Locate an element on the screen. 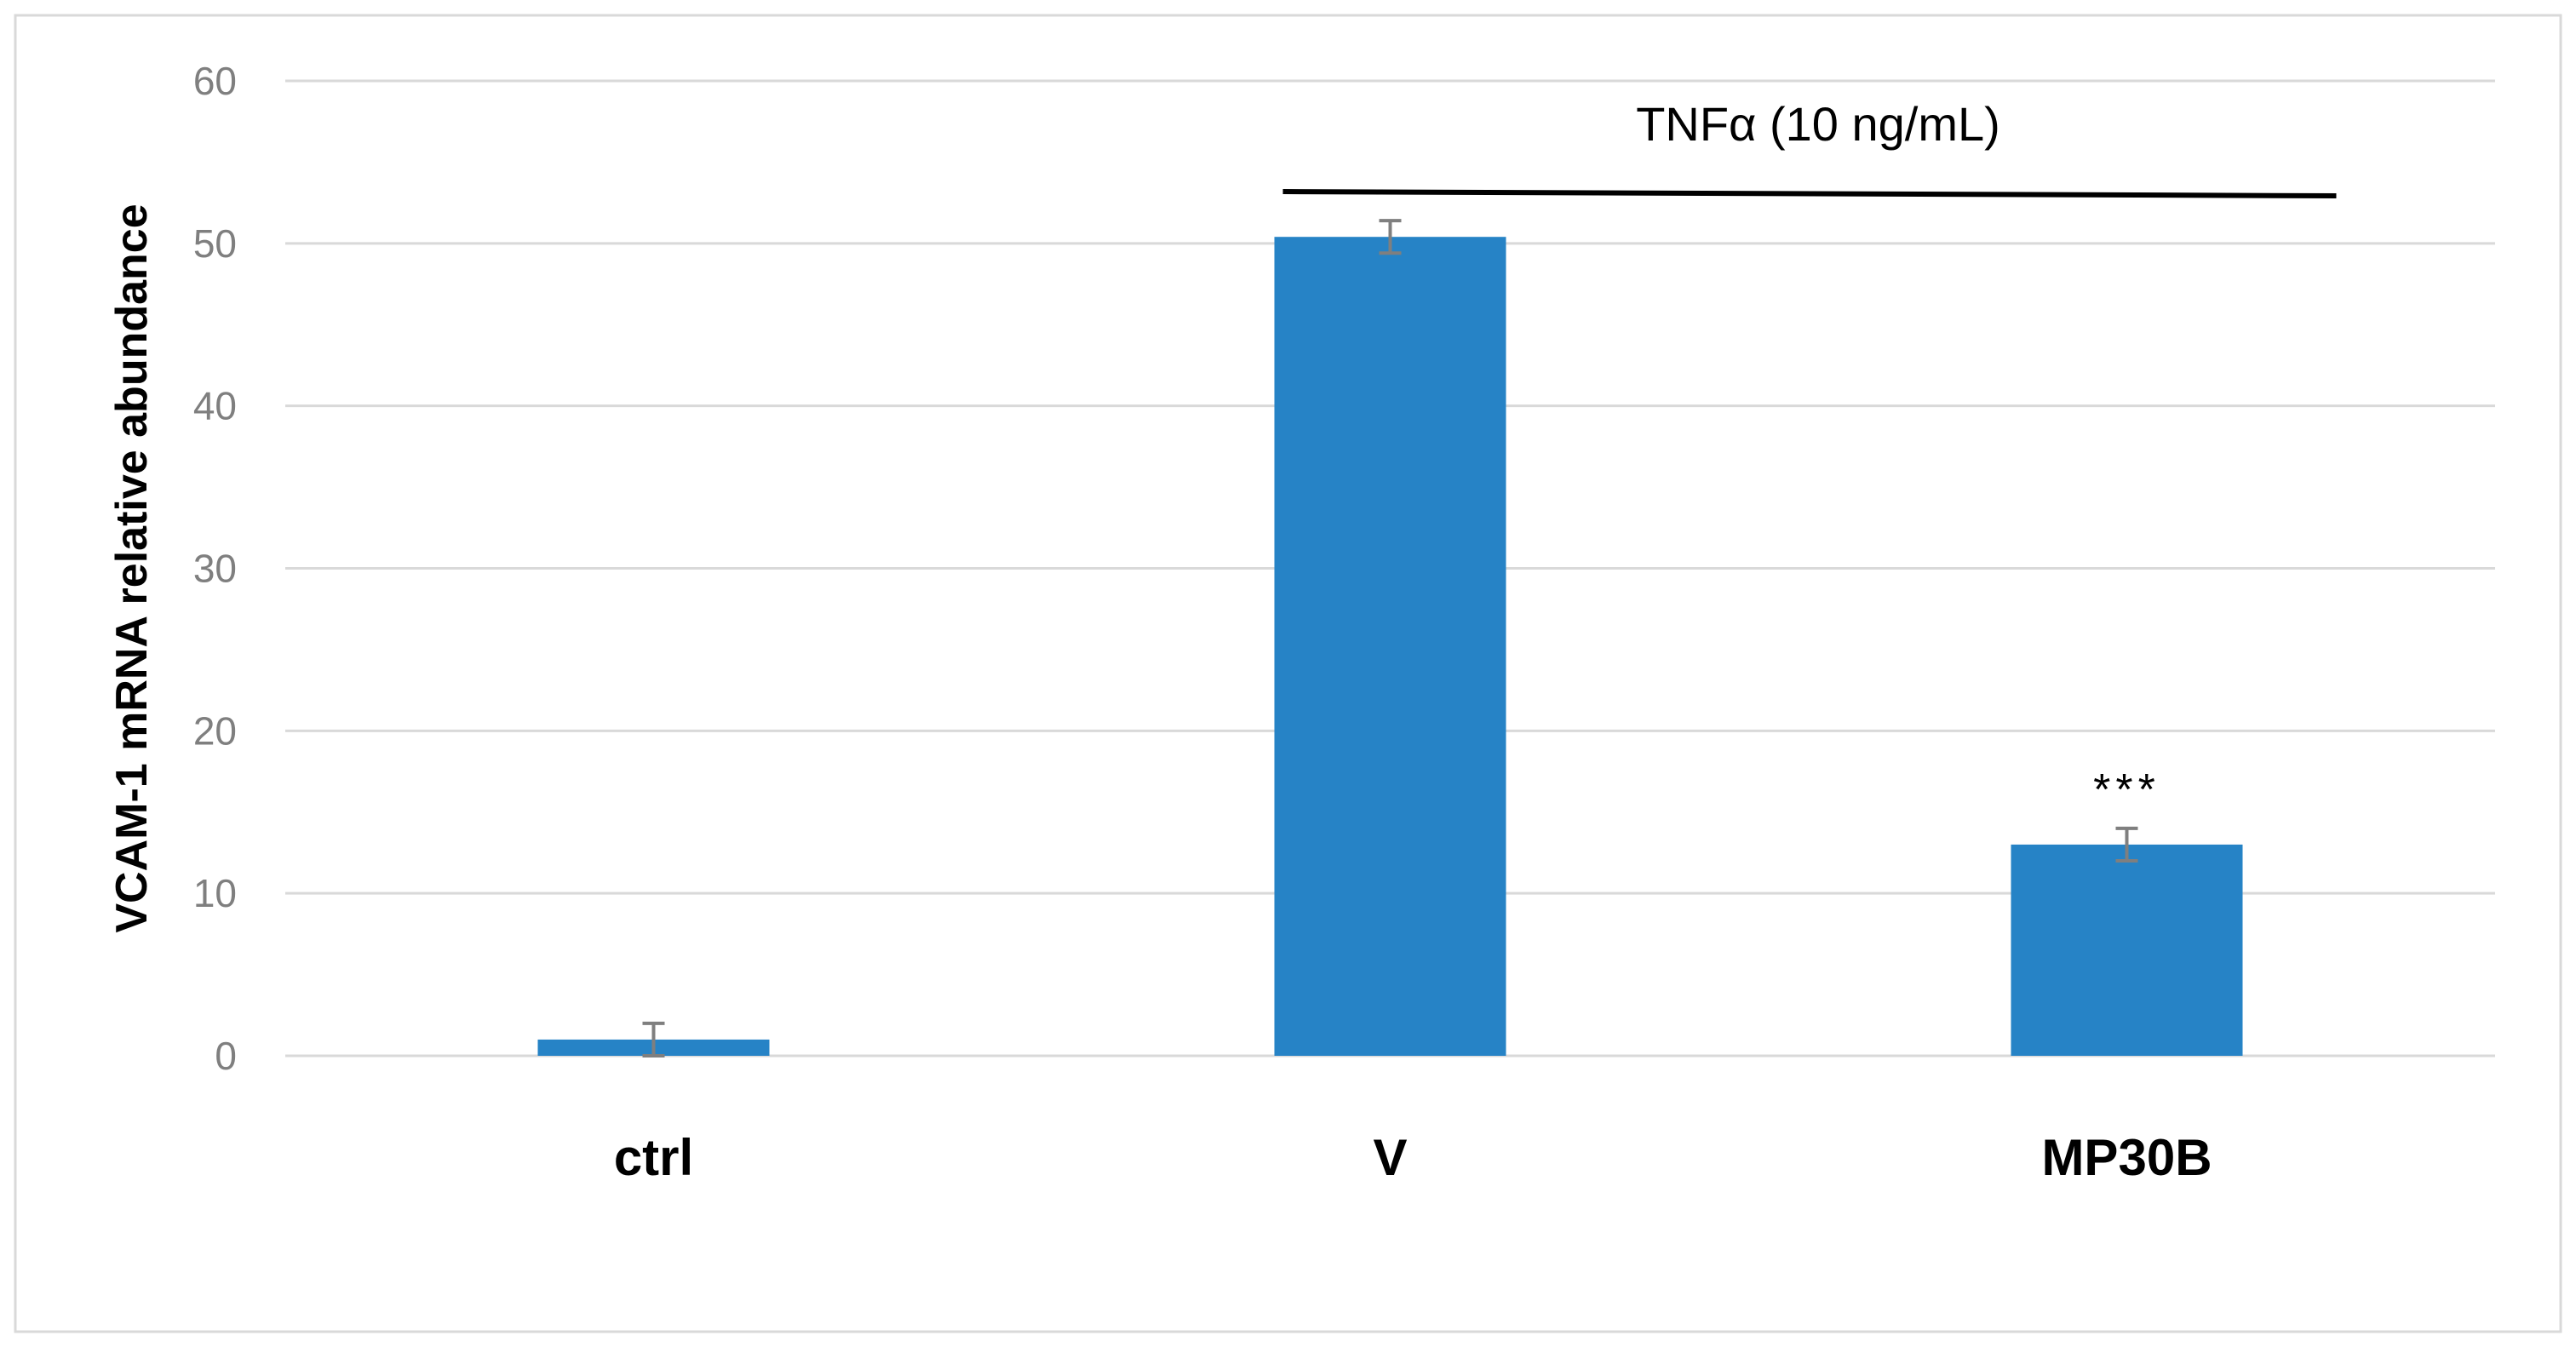 The width and height of the screenshot is (2576, 1347). error-bar-ctrl is located at coordinates (653, 1039).